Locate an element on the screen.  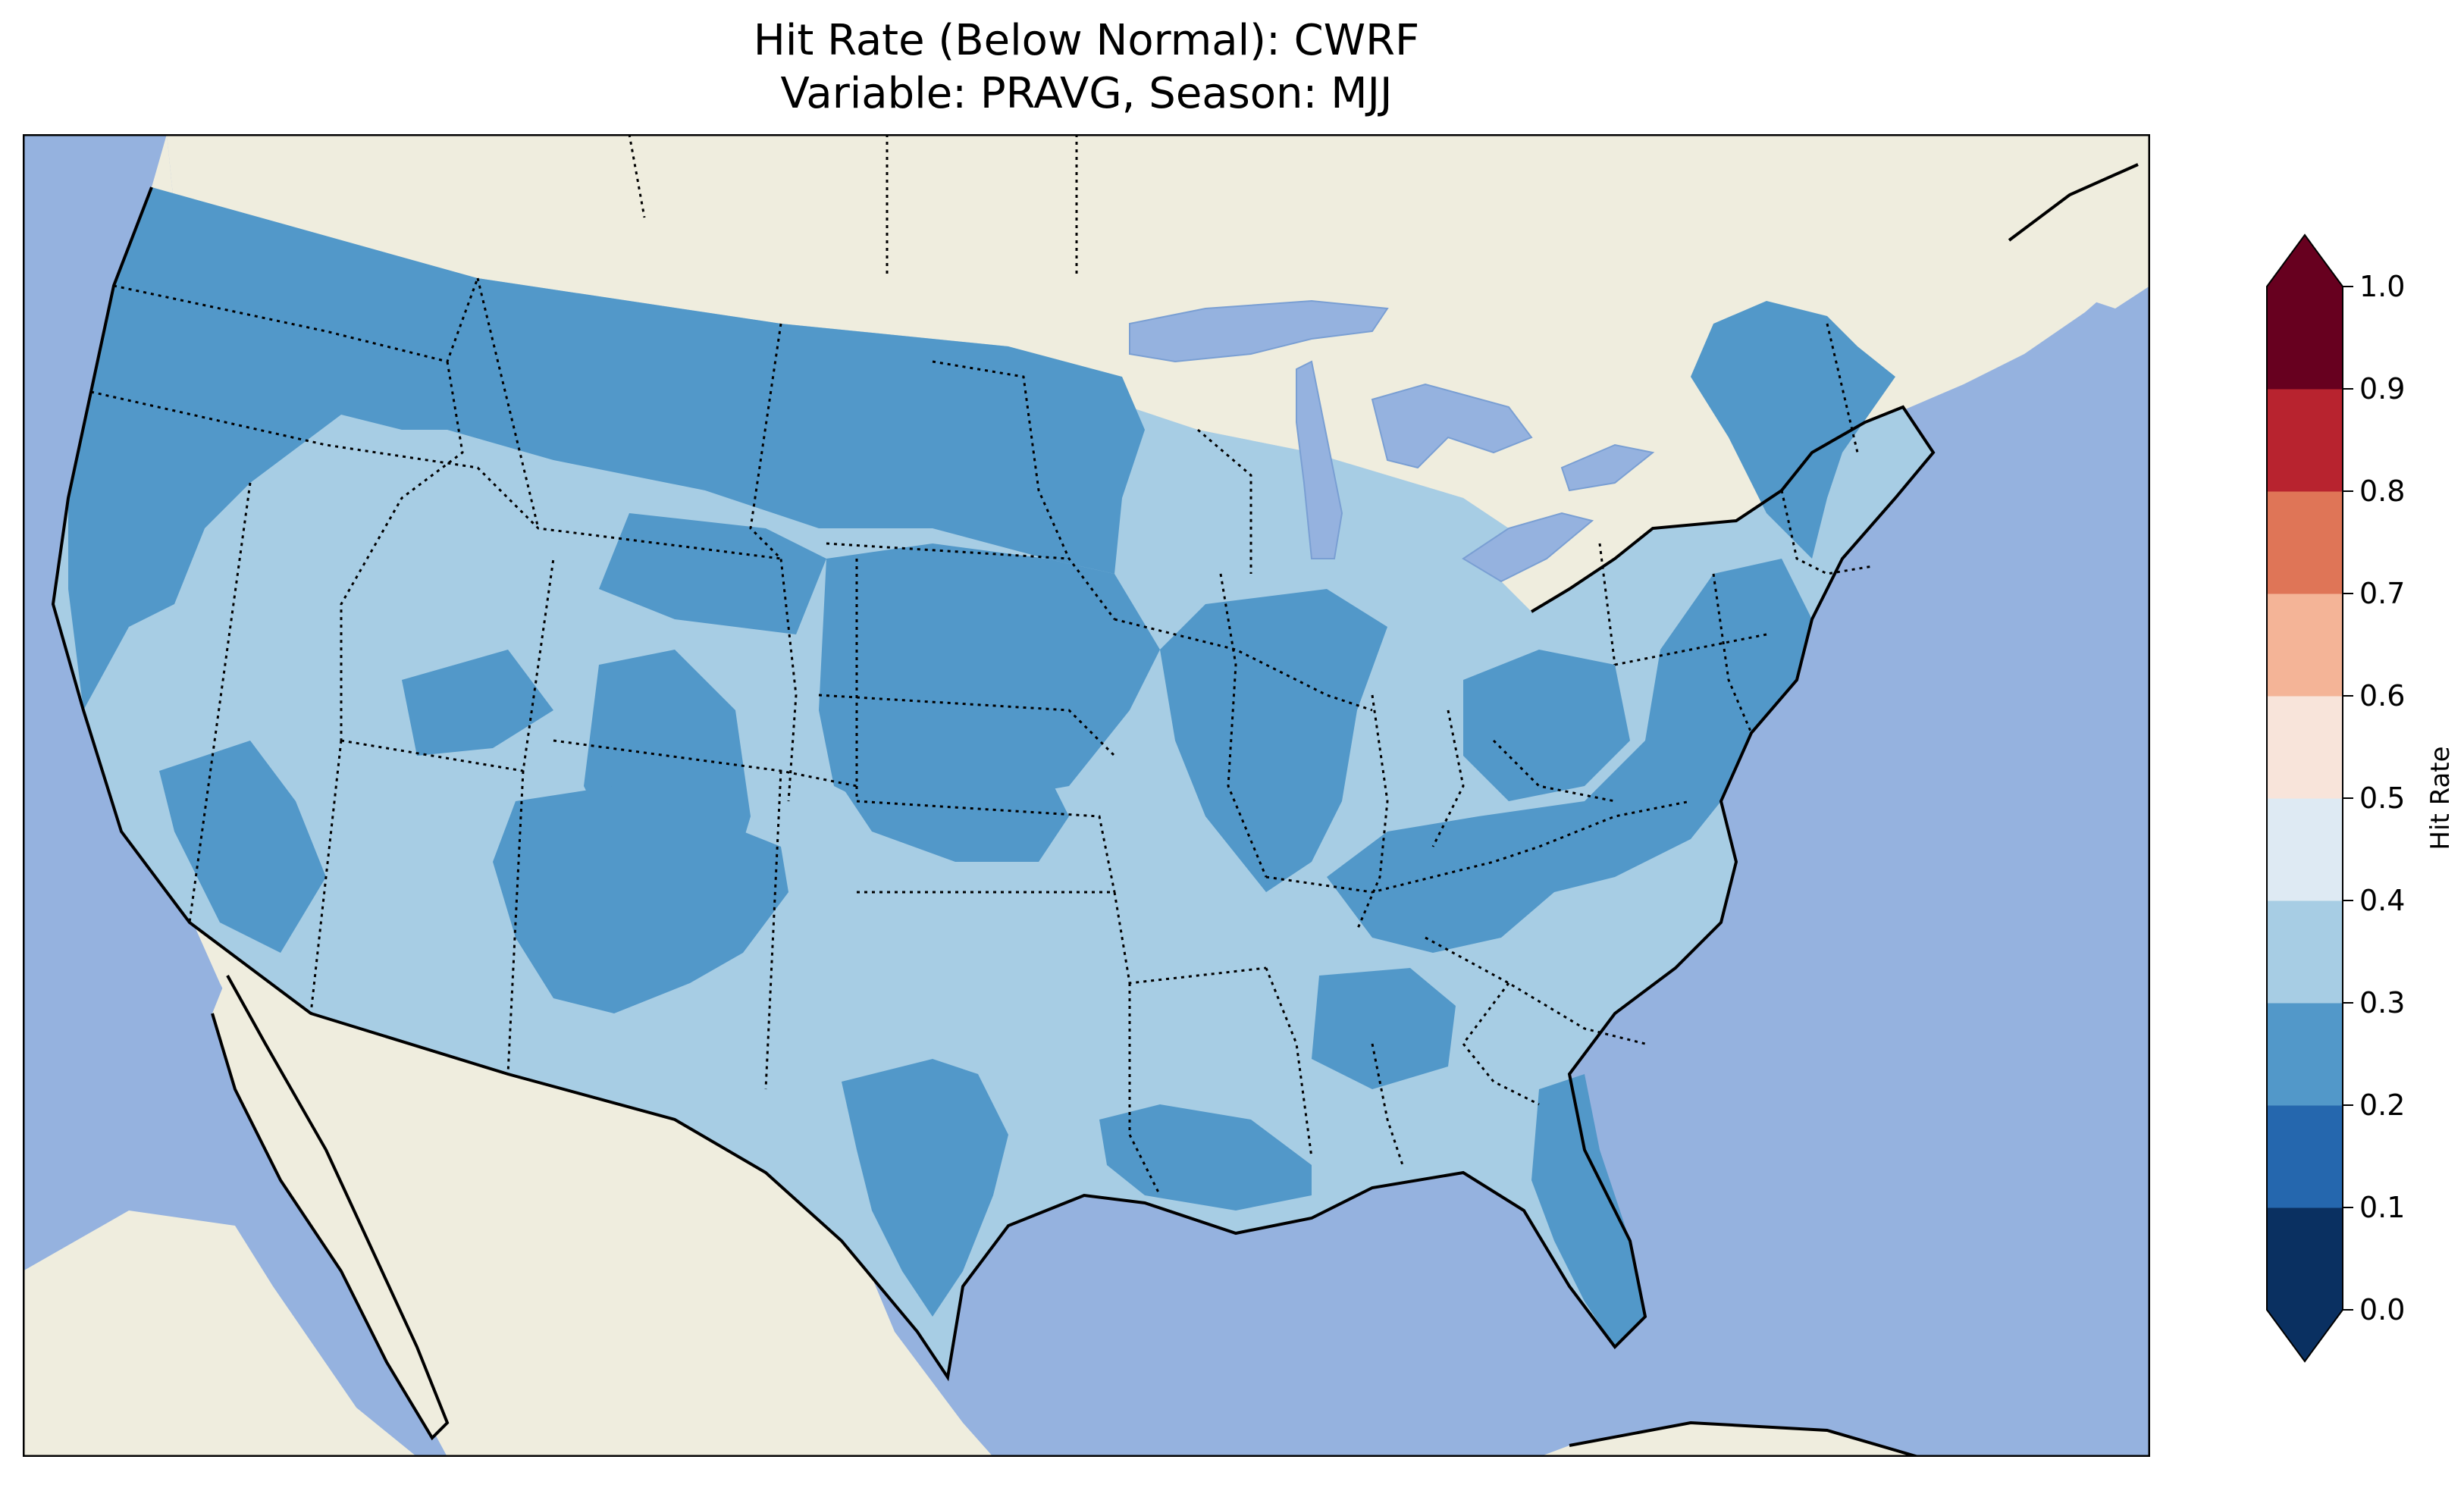
colorbar-tick-label: 1.0 is located at coordinates (2382, 286).